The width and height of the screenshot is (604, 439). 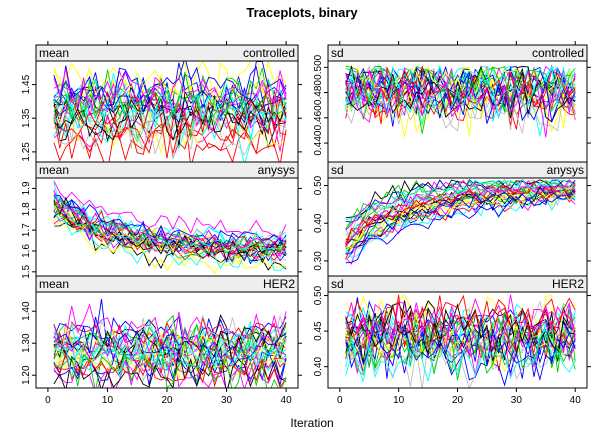 What do you see at coordinates (26, 188) in the screenshot?
I see `y-tick-label: 1.9` at bounding box center [26, 188].